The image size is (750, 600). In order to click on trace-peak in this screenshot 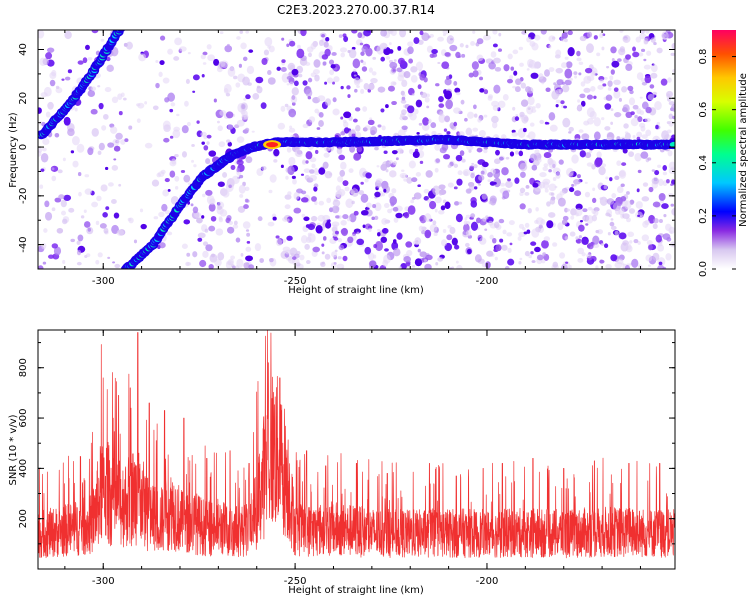, I will do `click(272, 145)`.